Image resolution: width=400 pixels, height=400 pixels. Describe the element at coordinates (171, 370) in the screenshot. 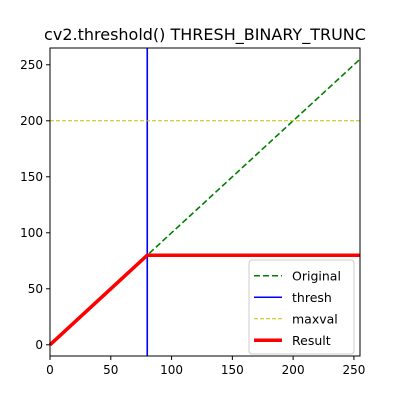

I see `x-tick-label: 100` at that location.